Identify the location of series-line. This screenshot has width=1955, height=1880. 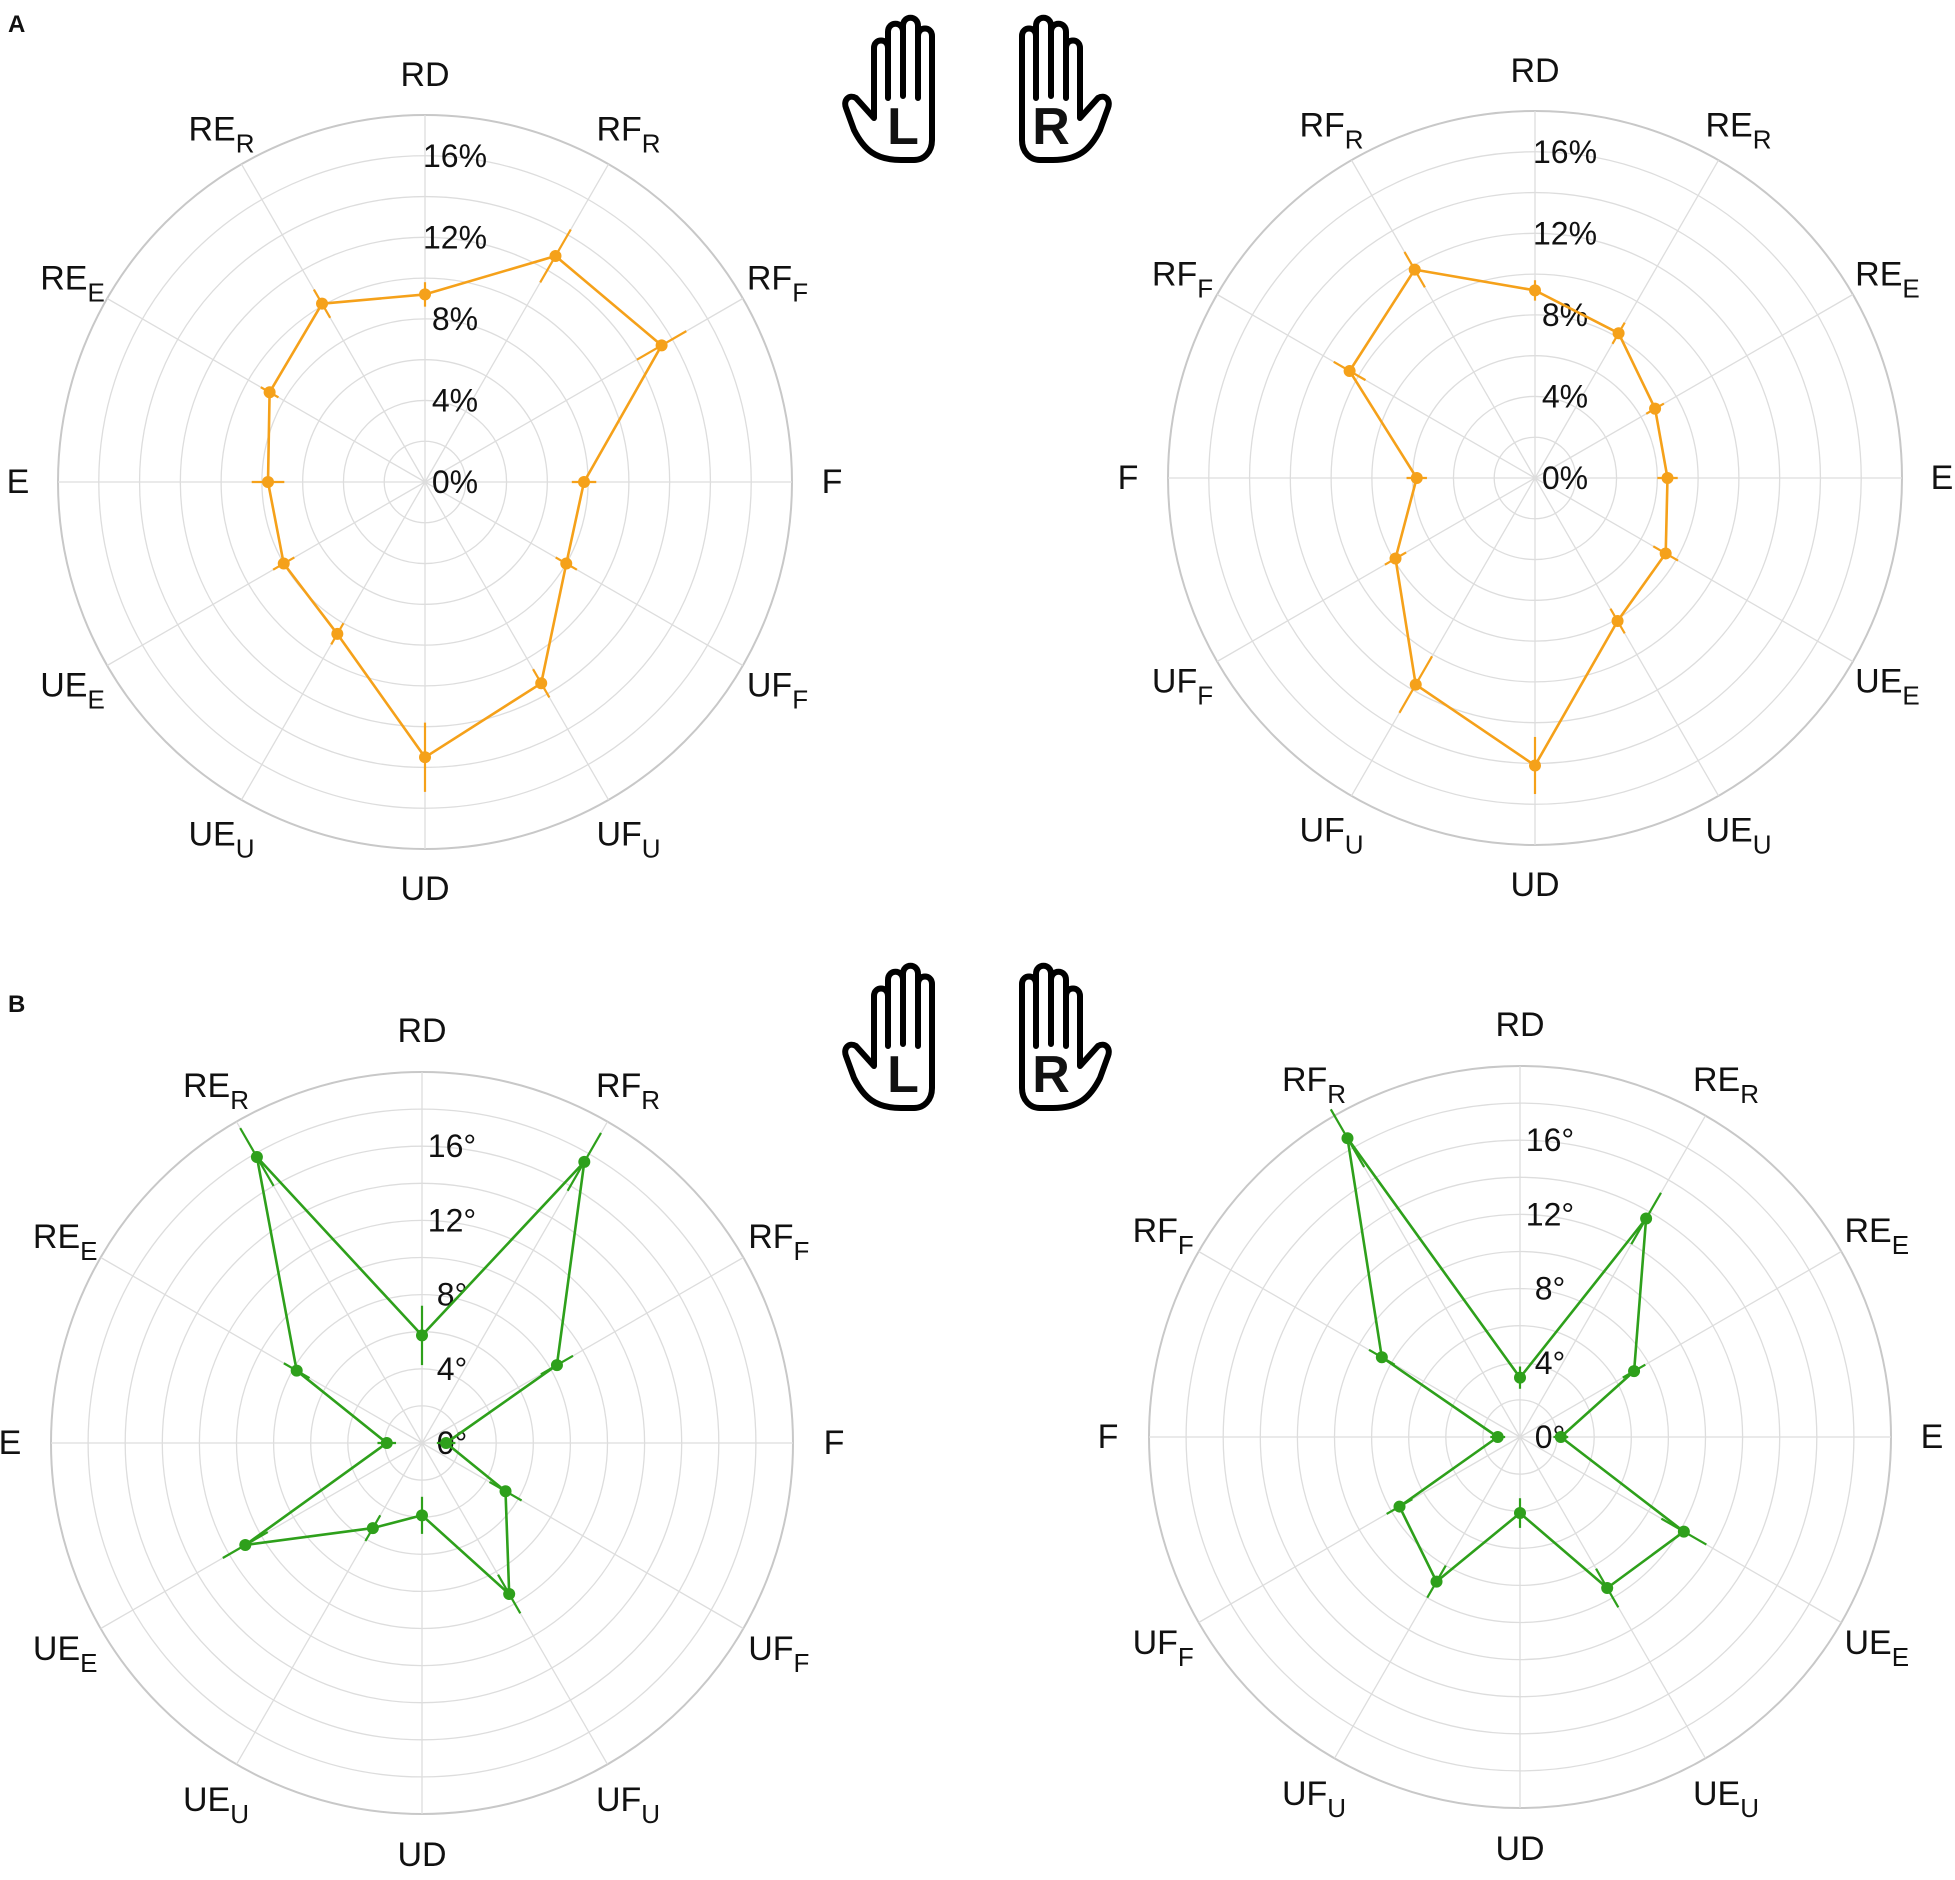
(1508, 517).